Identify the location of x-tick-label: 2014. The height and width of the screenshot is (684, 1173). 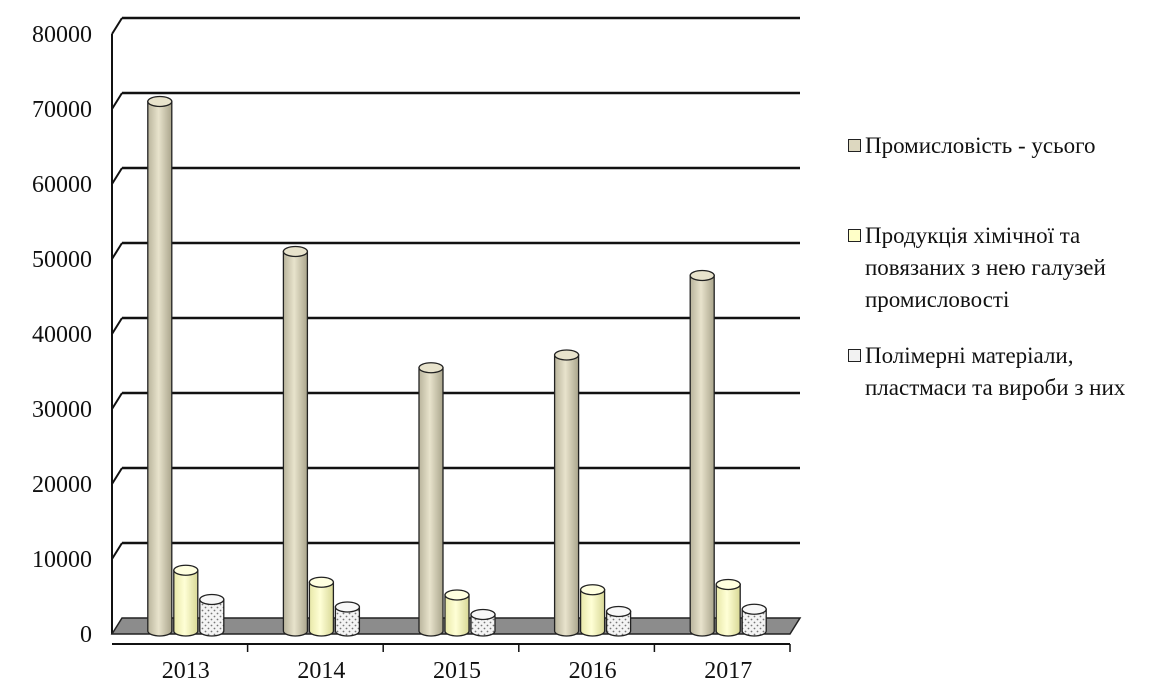
(321, 671).